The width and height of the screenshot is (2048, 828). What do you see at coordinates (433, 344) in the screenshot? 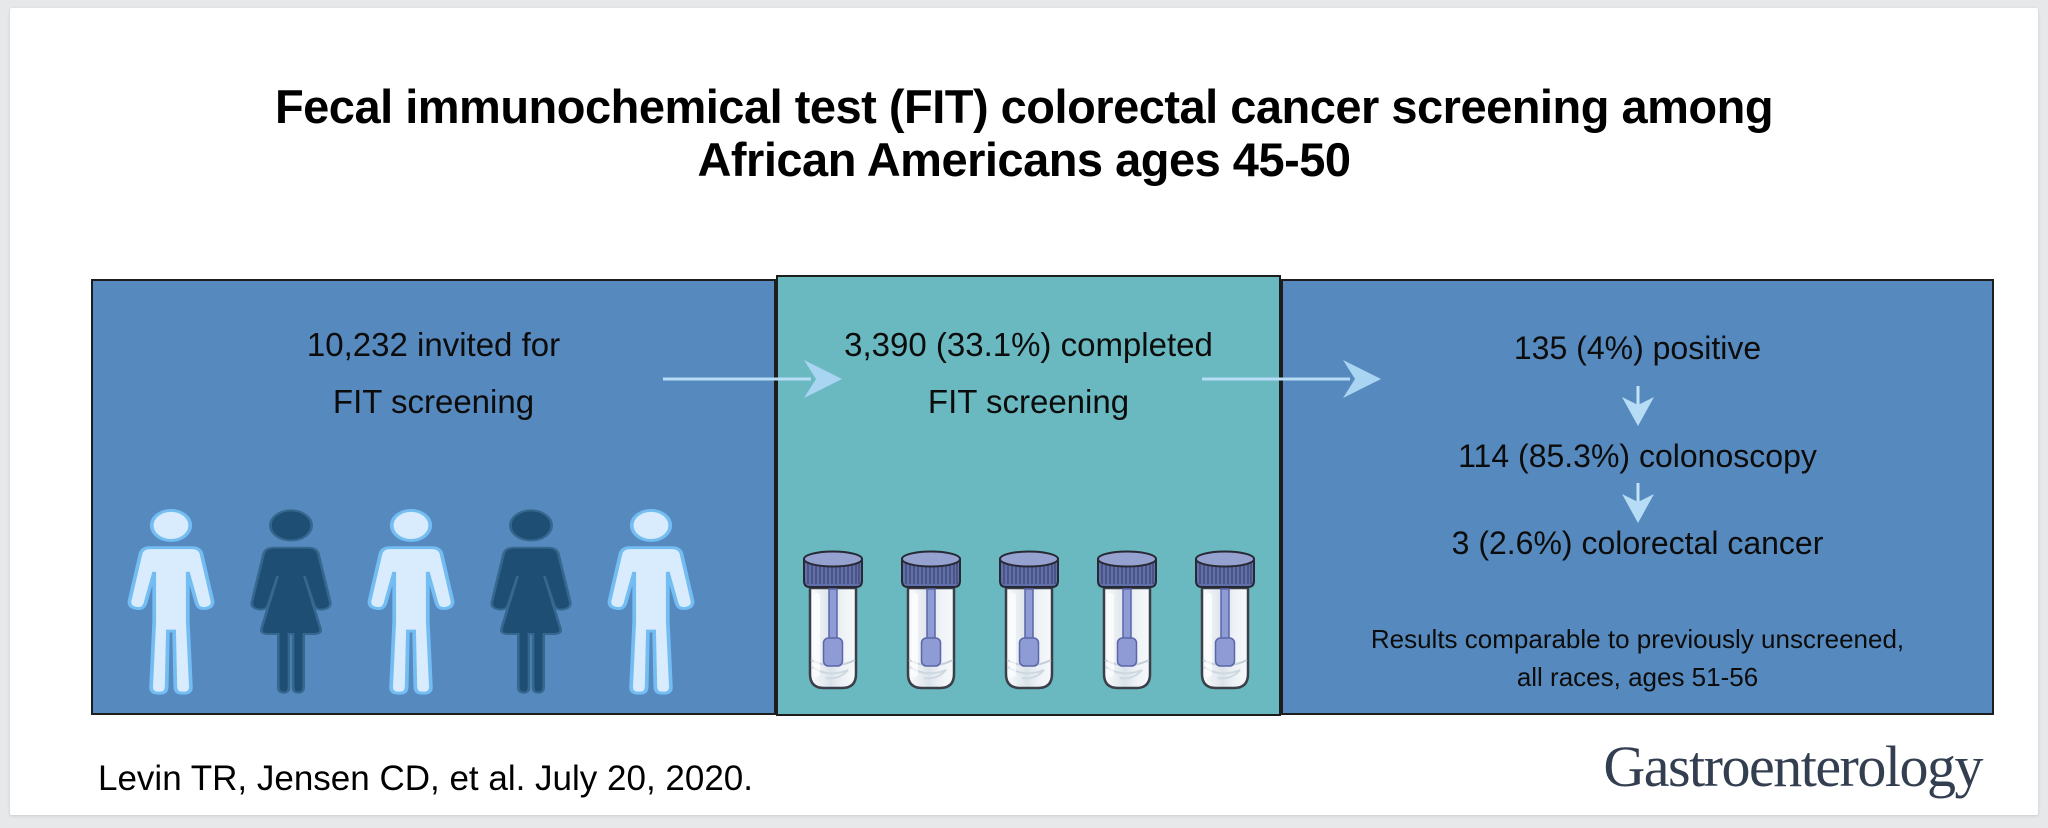
I see `invited-line-1: 10,232 invited for` at bounding box center [433, 344].